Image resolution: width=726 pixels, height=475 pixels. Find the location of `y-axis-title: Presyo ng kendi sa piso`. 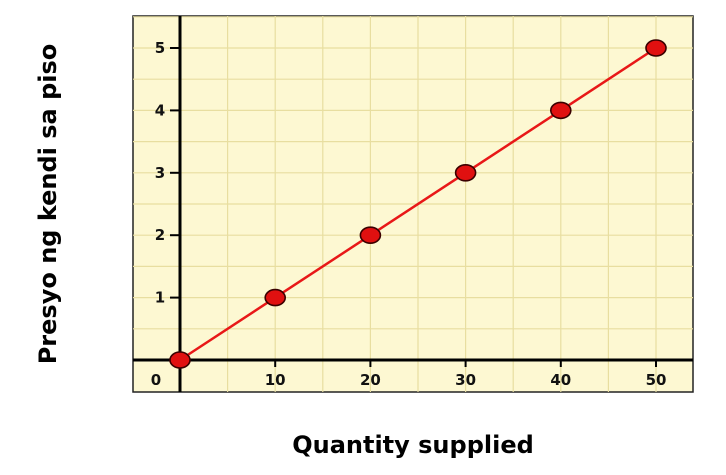

y-axis-title: Presyo ng kendi sa piso is located at coordinates (48, 204).